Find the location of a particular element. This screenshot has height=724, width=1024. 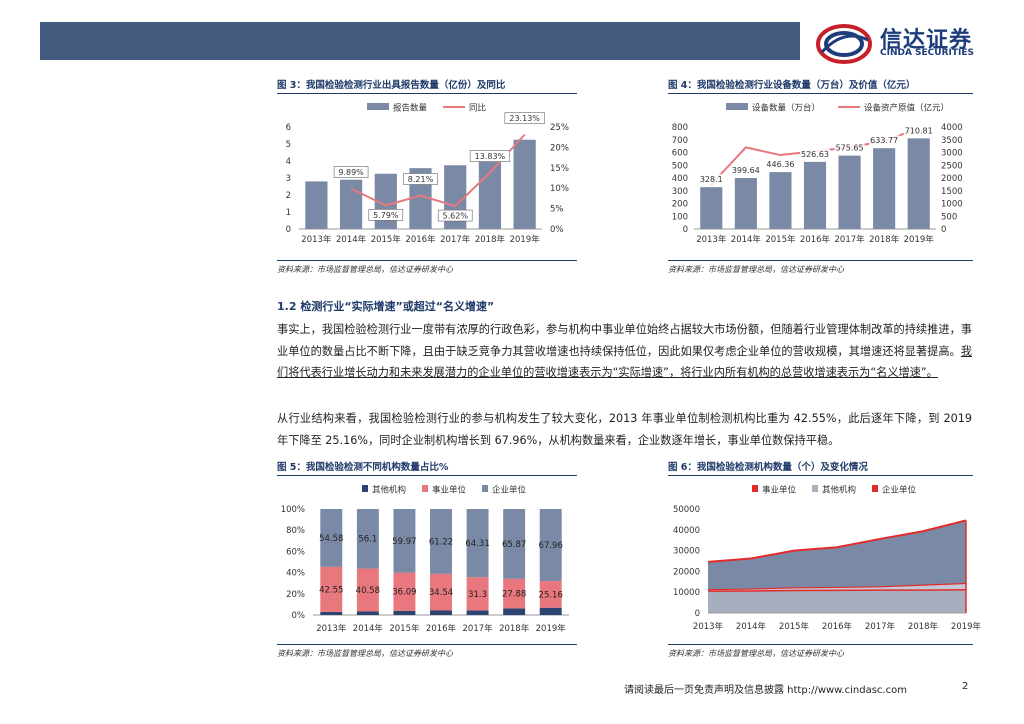

data-label-equipment: 526.63 is located at coordinates (815, 154).